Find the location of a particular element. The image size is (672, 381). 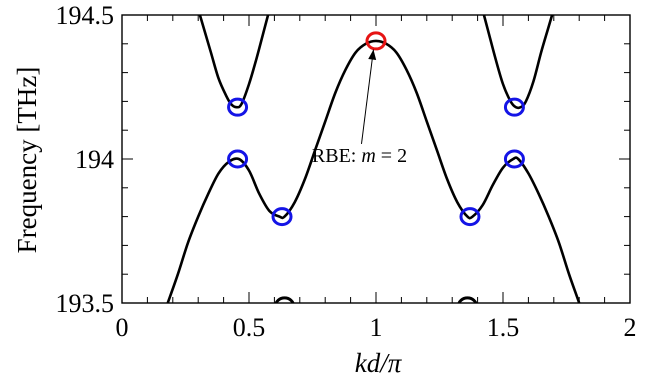

y-tick-labels: 193.5 194 194.5 is located at coordinates (85, 159).